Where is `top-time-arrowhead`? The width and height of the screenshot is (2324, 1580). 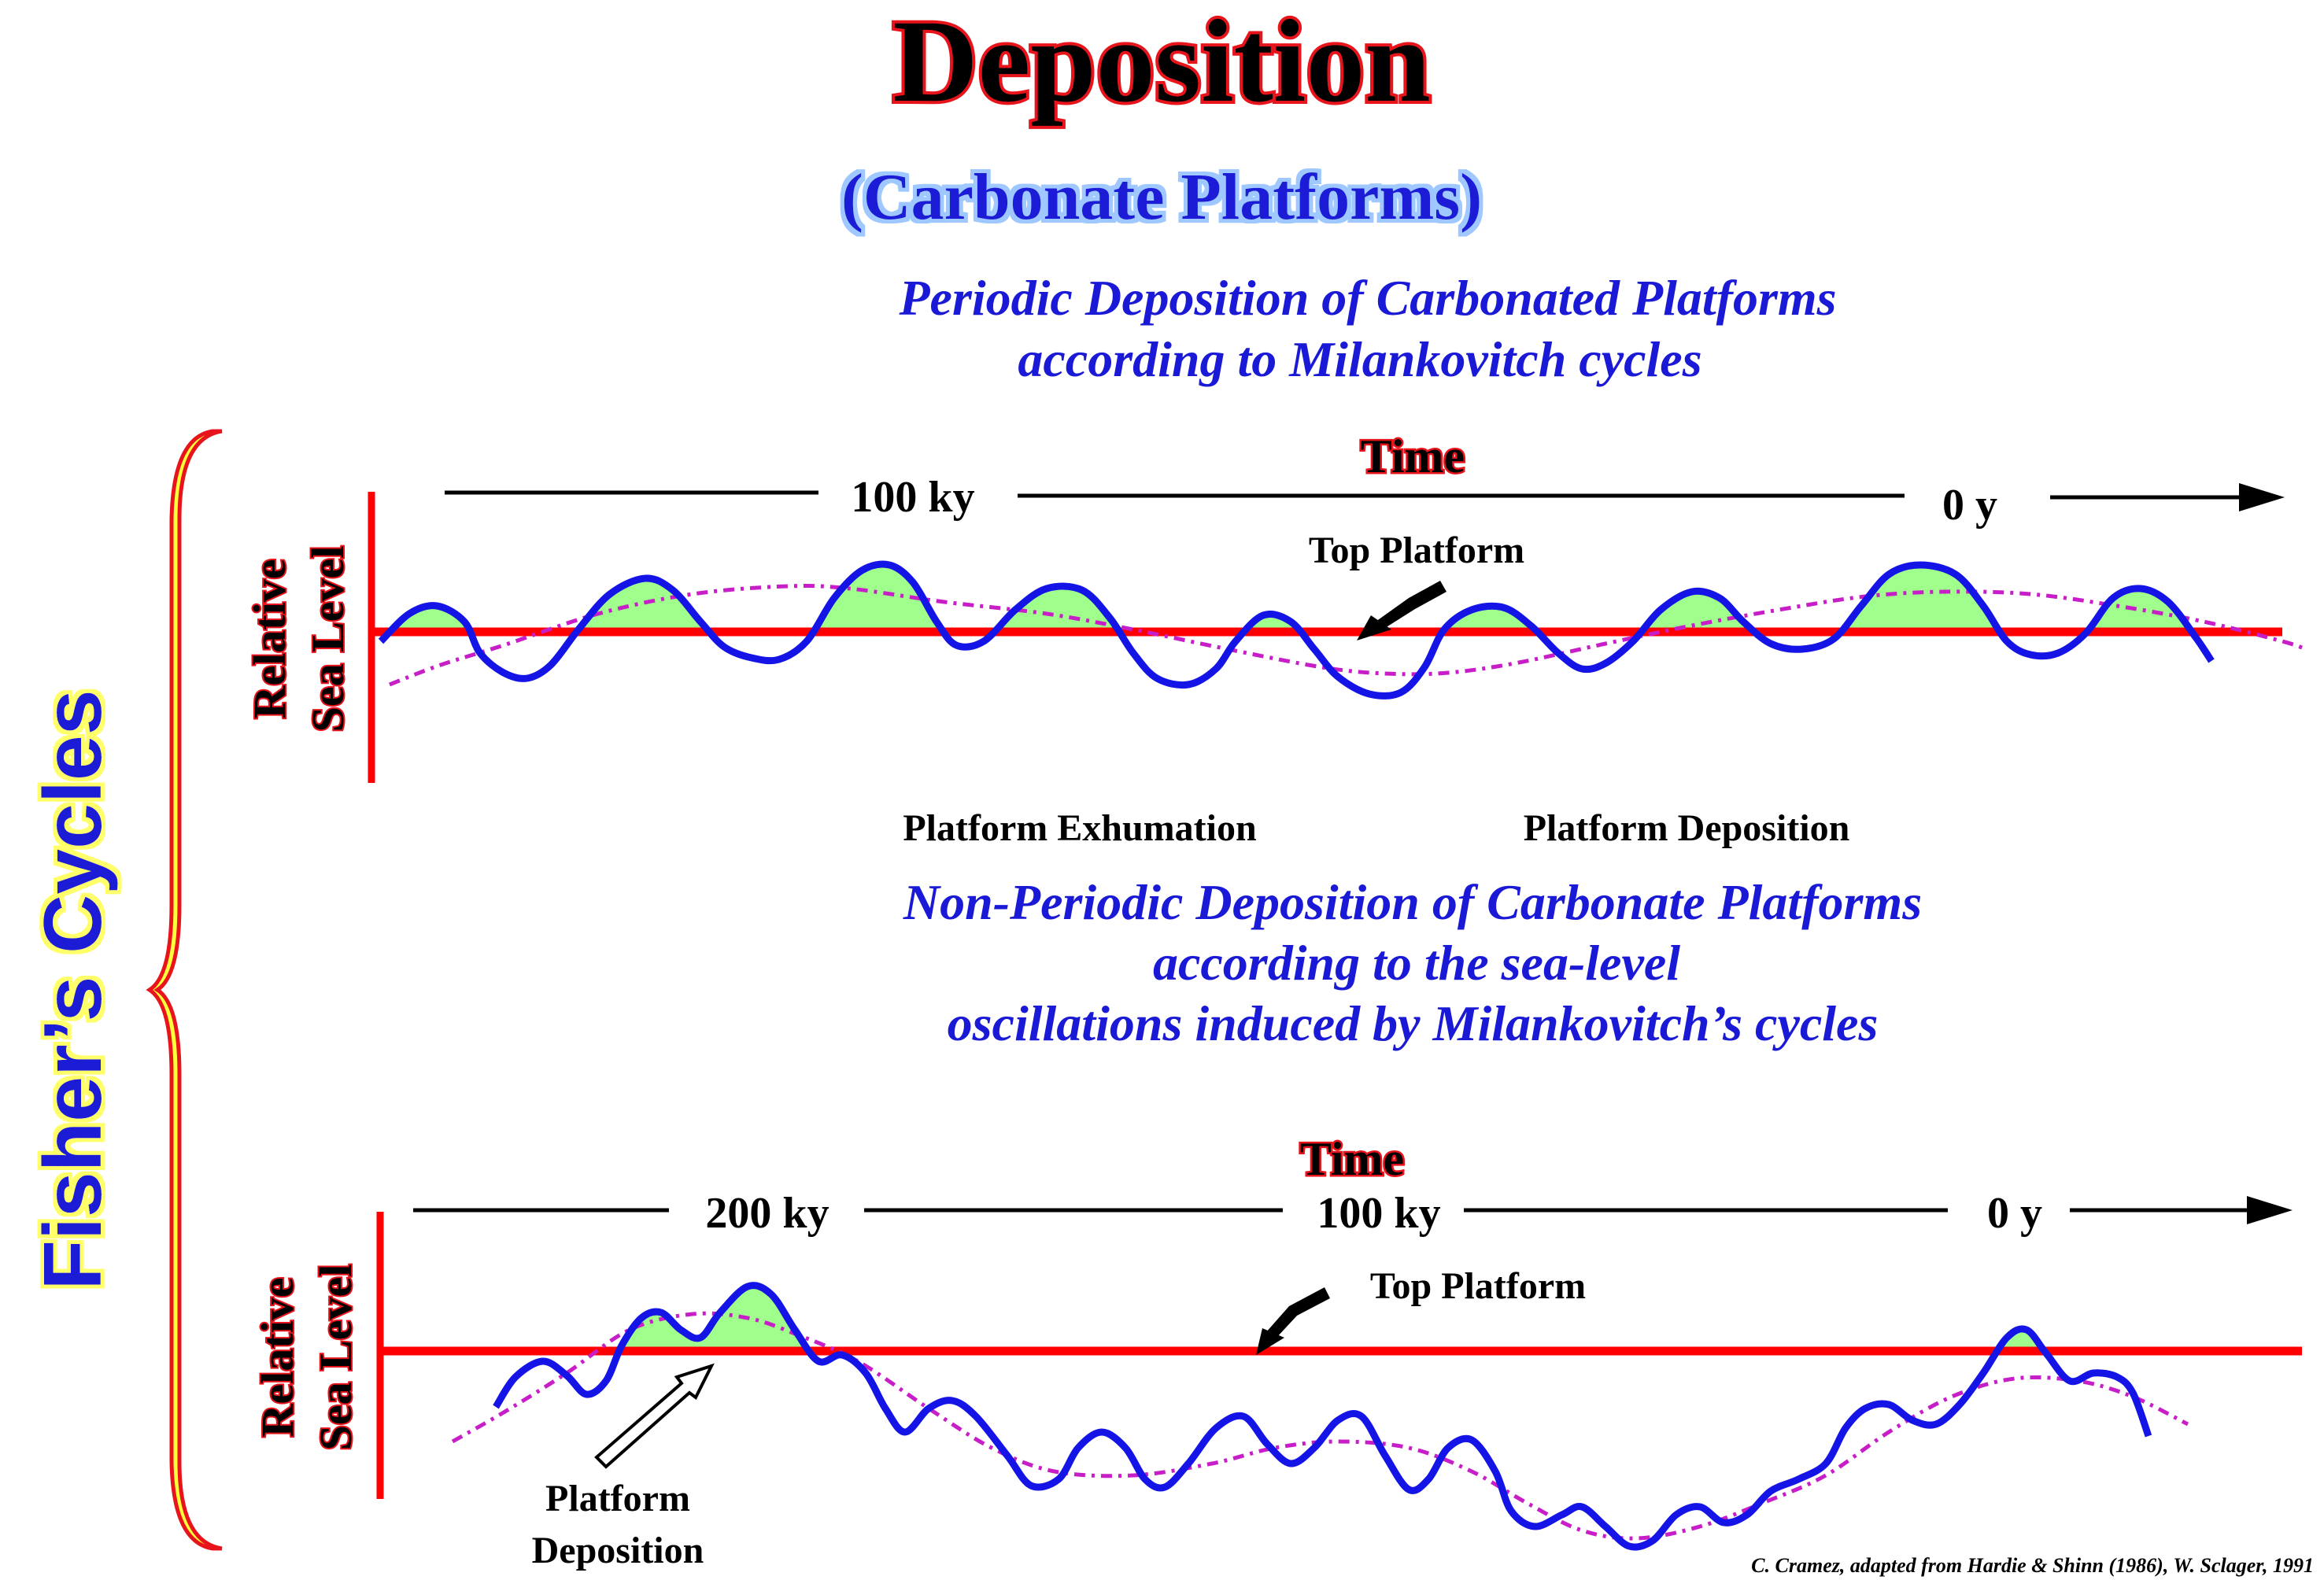 top-time-arrowhead is located at coordinates (2262, 497).